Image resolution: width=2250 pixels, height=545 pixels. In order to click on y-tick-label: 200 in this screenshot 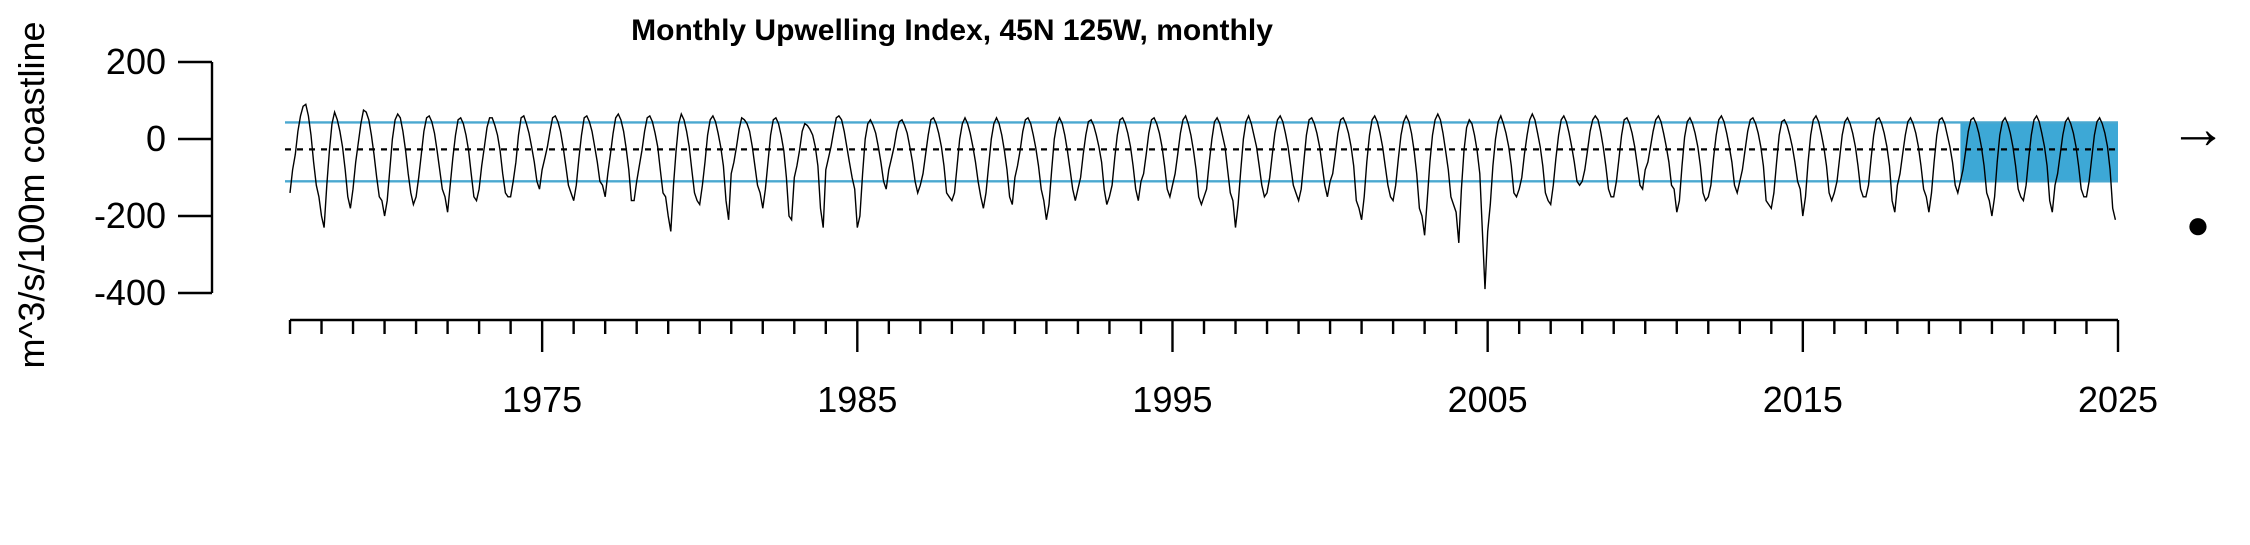, I will do `click(136, 61)`.